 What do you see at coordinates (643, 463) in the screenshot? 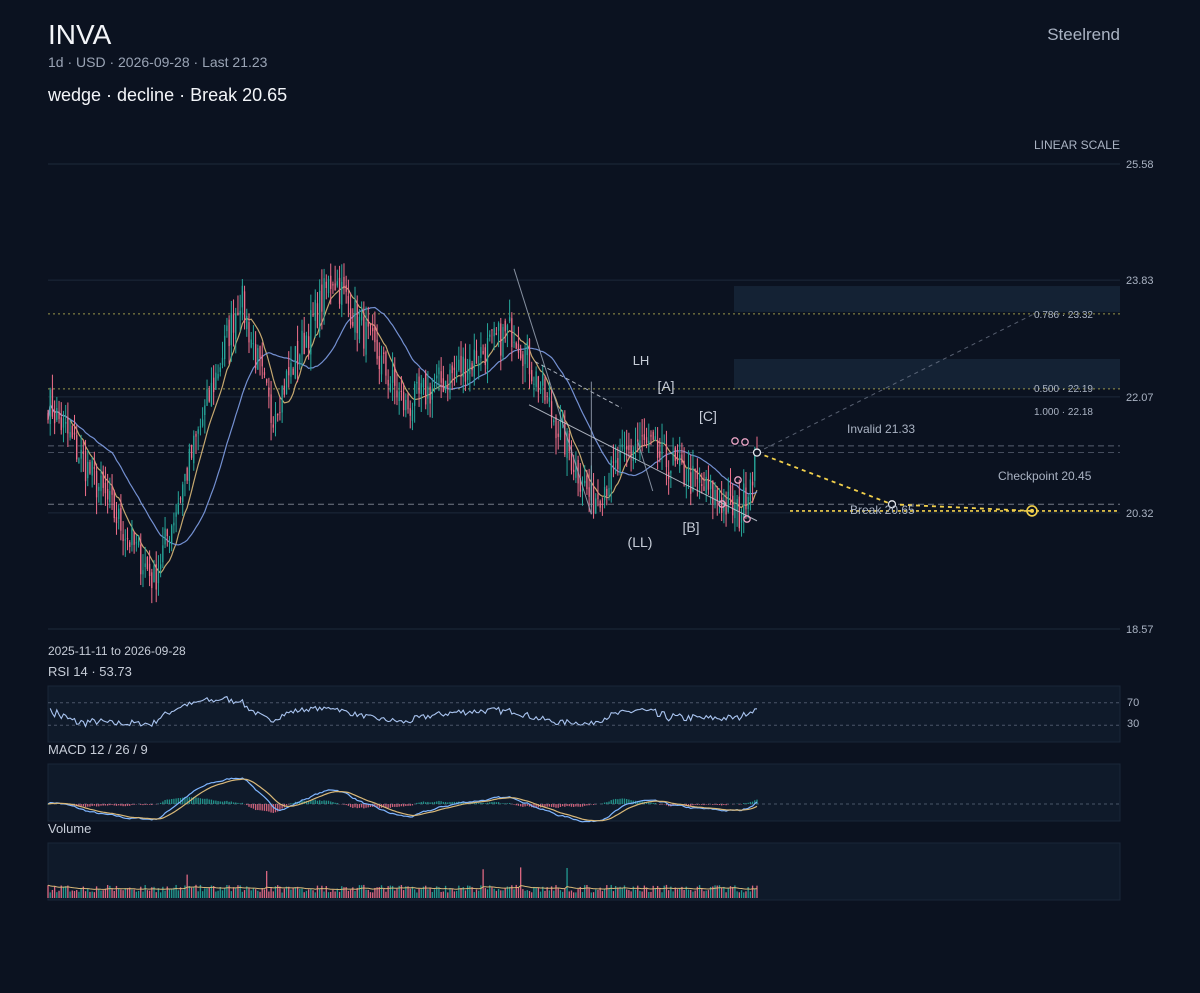
I see `wedge-lower-line` at bounding box center [643, 463].